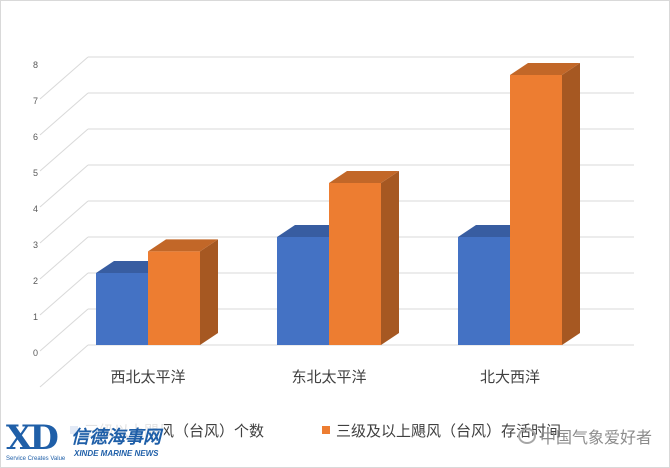  What do you see at coordinates (510, 377) in the screenshot?
I see `category-label: 北大西洋` at bounding box center [510, 377].